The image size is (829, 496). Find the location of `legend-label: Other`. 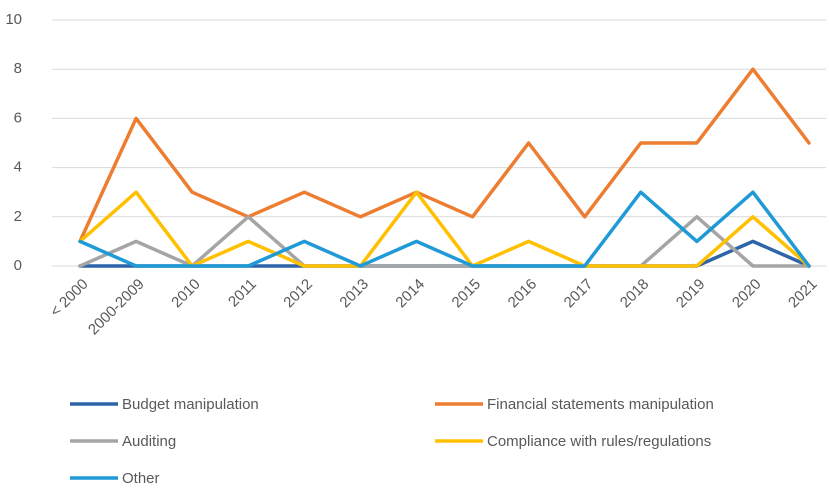

legend-label: Other is located at coordinates (141, 478).